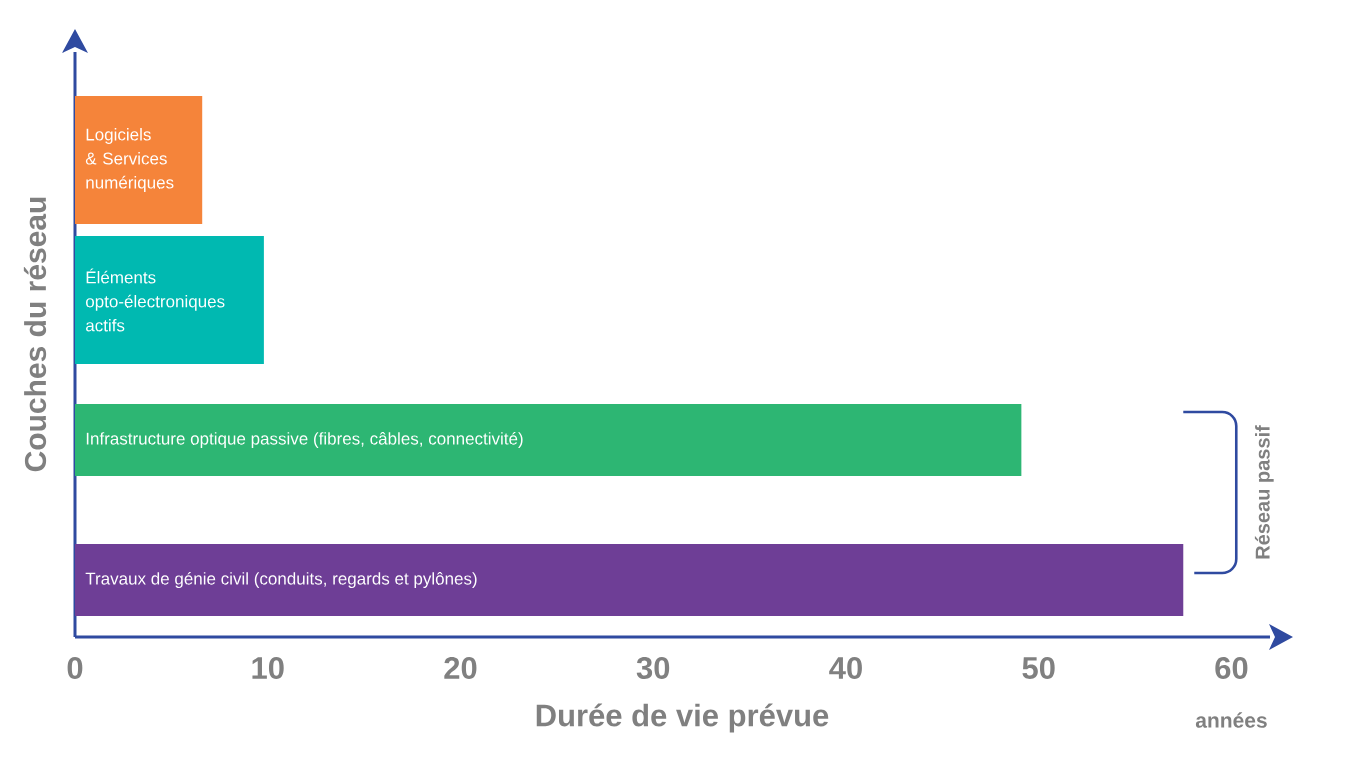 Image resolution: width=1353 pixels, height=757 pixels. Describe the element at coordinates (1231, 668) in the screenshot. I see `x-tick-label: 60` at that location.